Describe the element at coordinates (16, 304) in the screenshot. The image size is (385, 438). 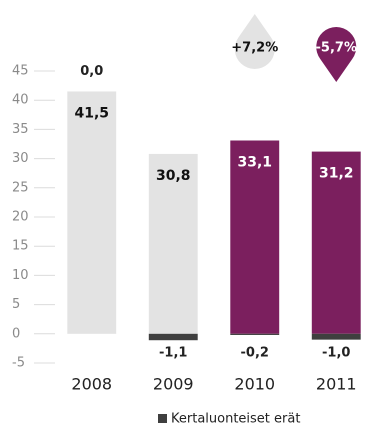
I see `y-tick-label: 5` at that location.